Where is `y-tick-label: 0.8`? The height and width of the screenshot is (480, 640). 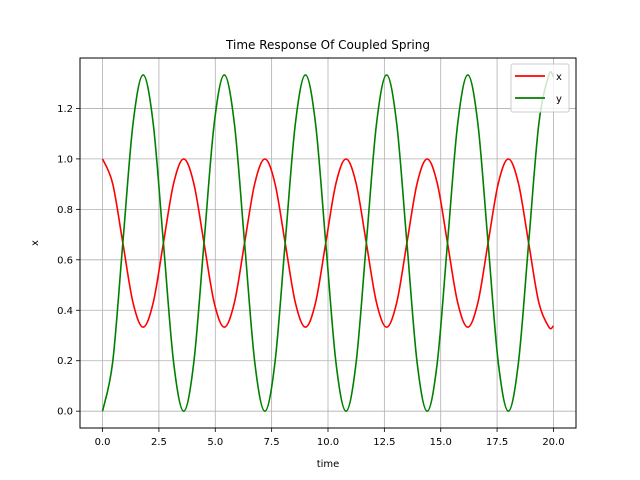
y-tick-label: 0.8 is located at coordinates (65, 210).